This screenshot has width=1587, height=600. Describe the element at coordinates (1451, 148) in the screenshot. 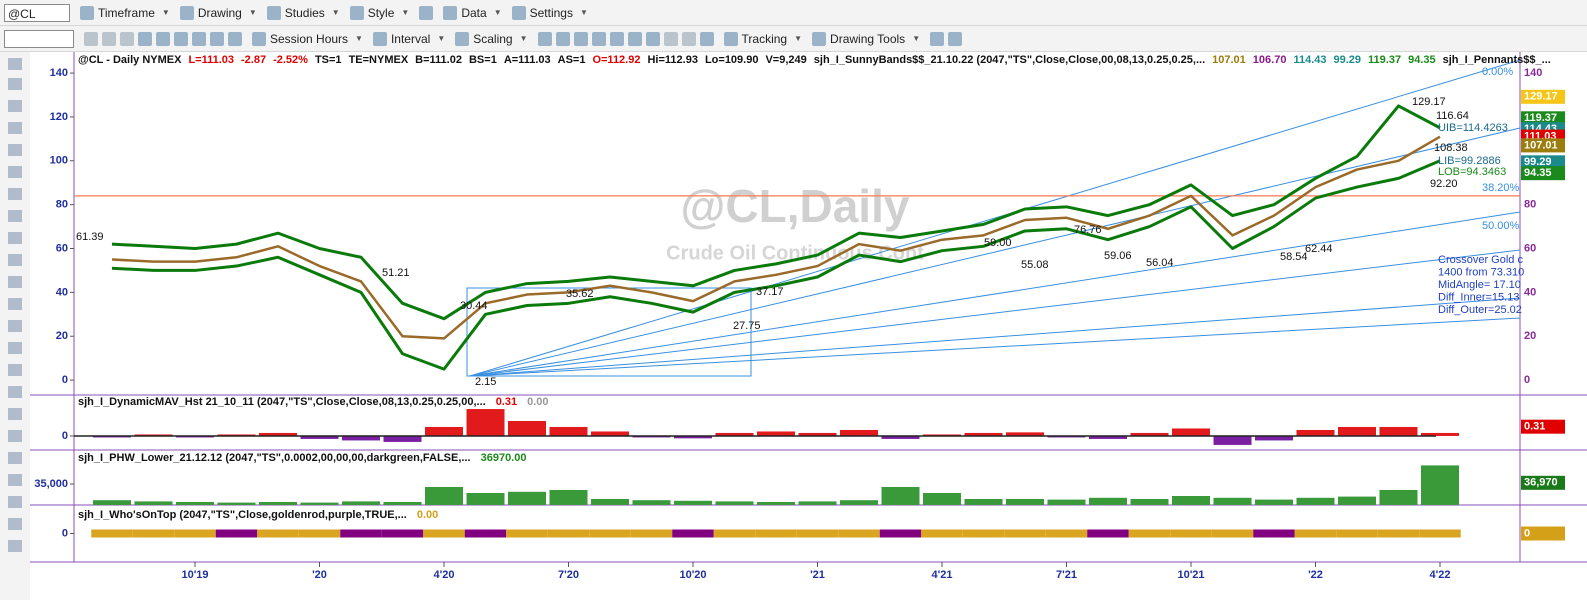

I see `chart-label: 108.38` at that location.